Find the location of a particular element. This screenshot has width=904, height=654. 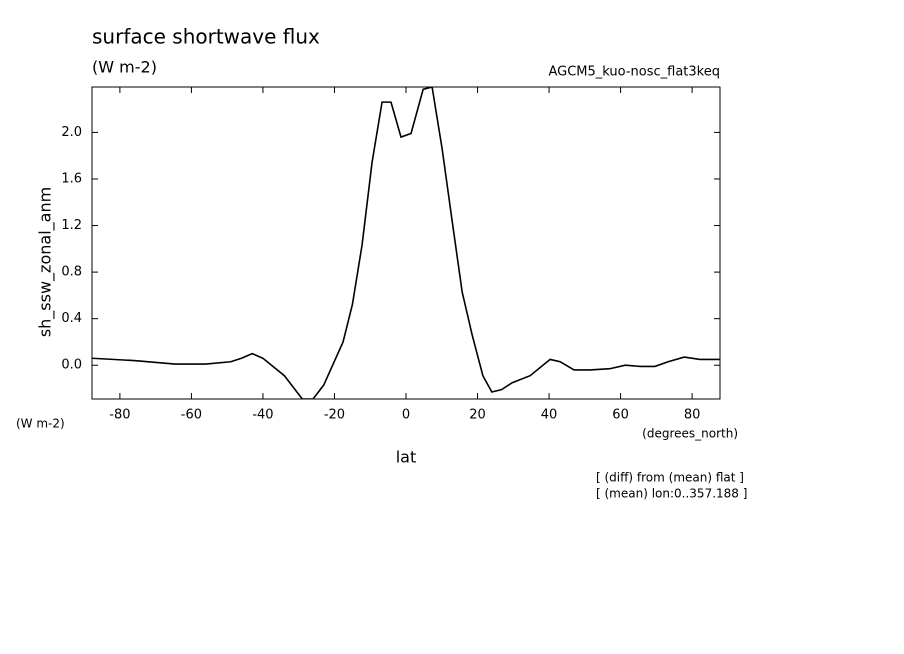

y-tick-label: 1.2 is located at coordinates (71, 225).